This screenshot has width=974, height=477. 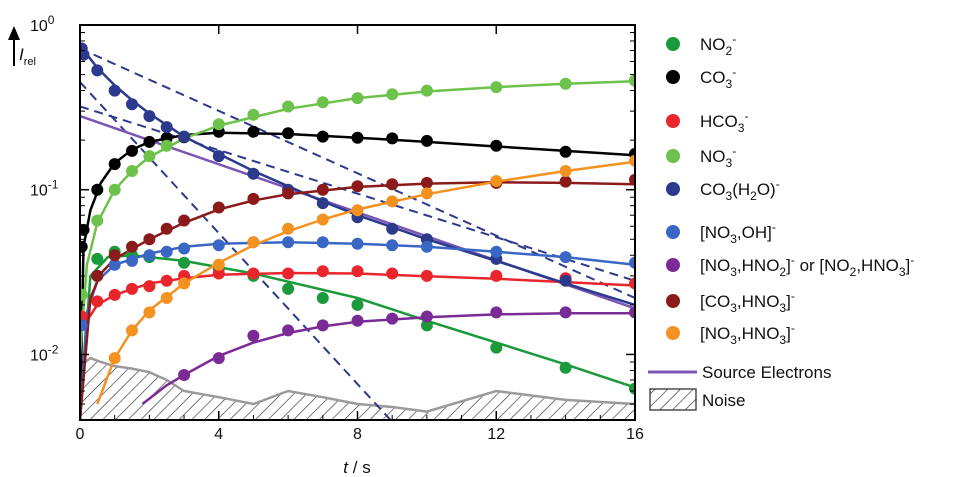 I want to click on x-tick-label: 12, so click(x=496, y=434).